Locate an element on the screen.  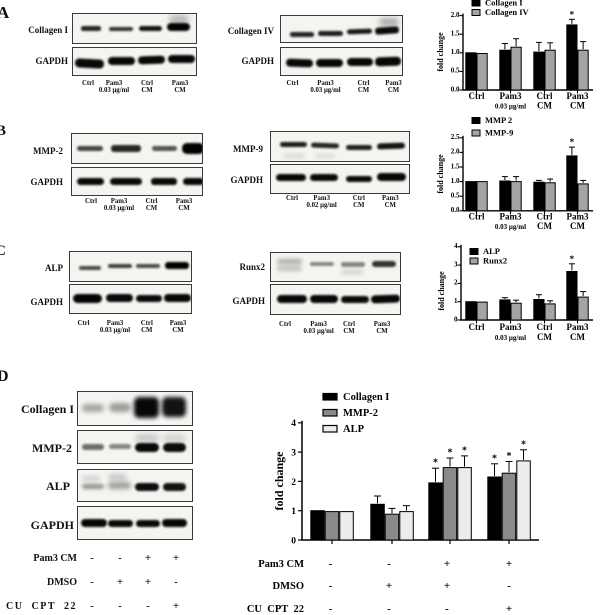
svg-text: MMP 2 is located at coordinates (498, 120).